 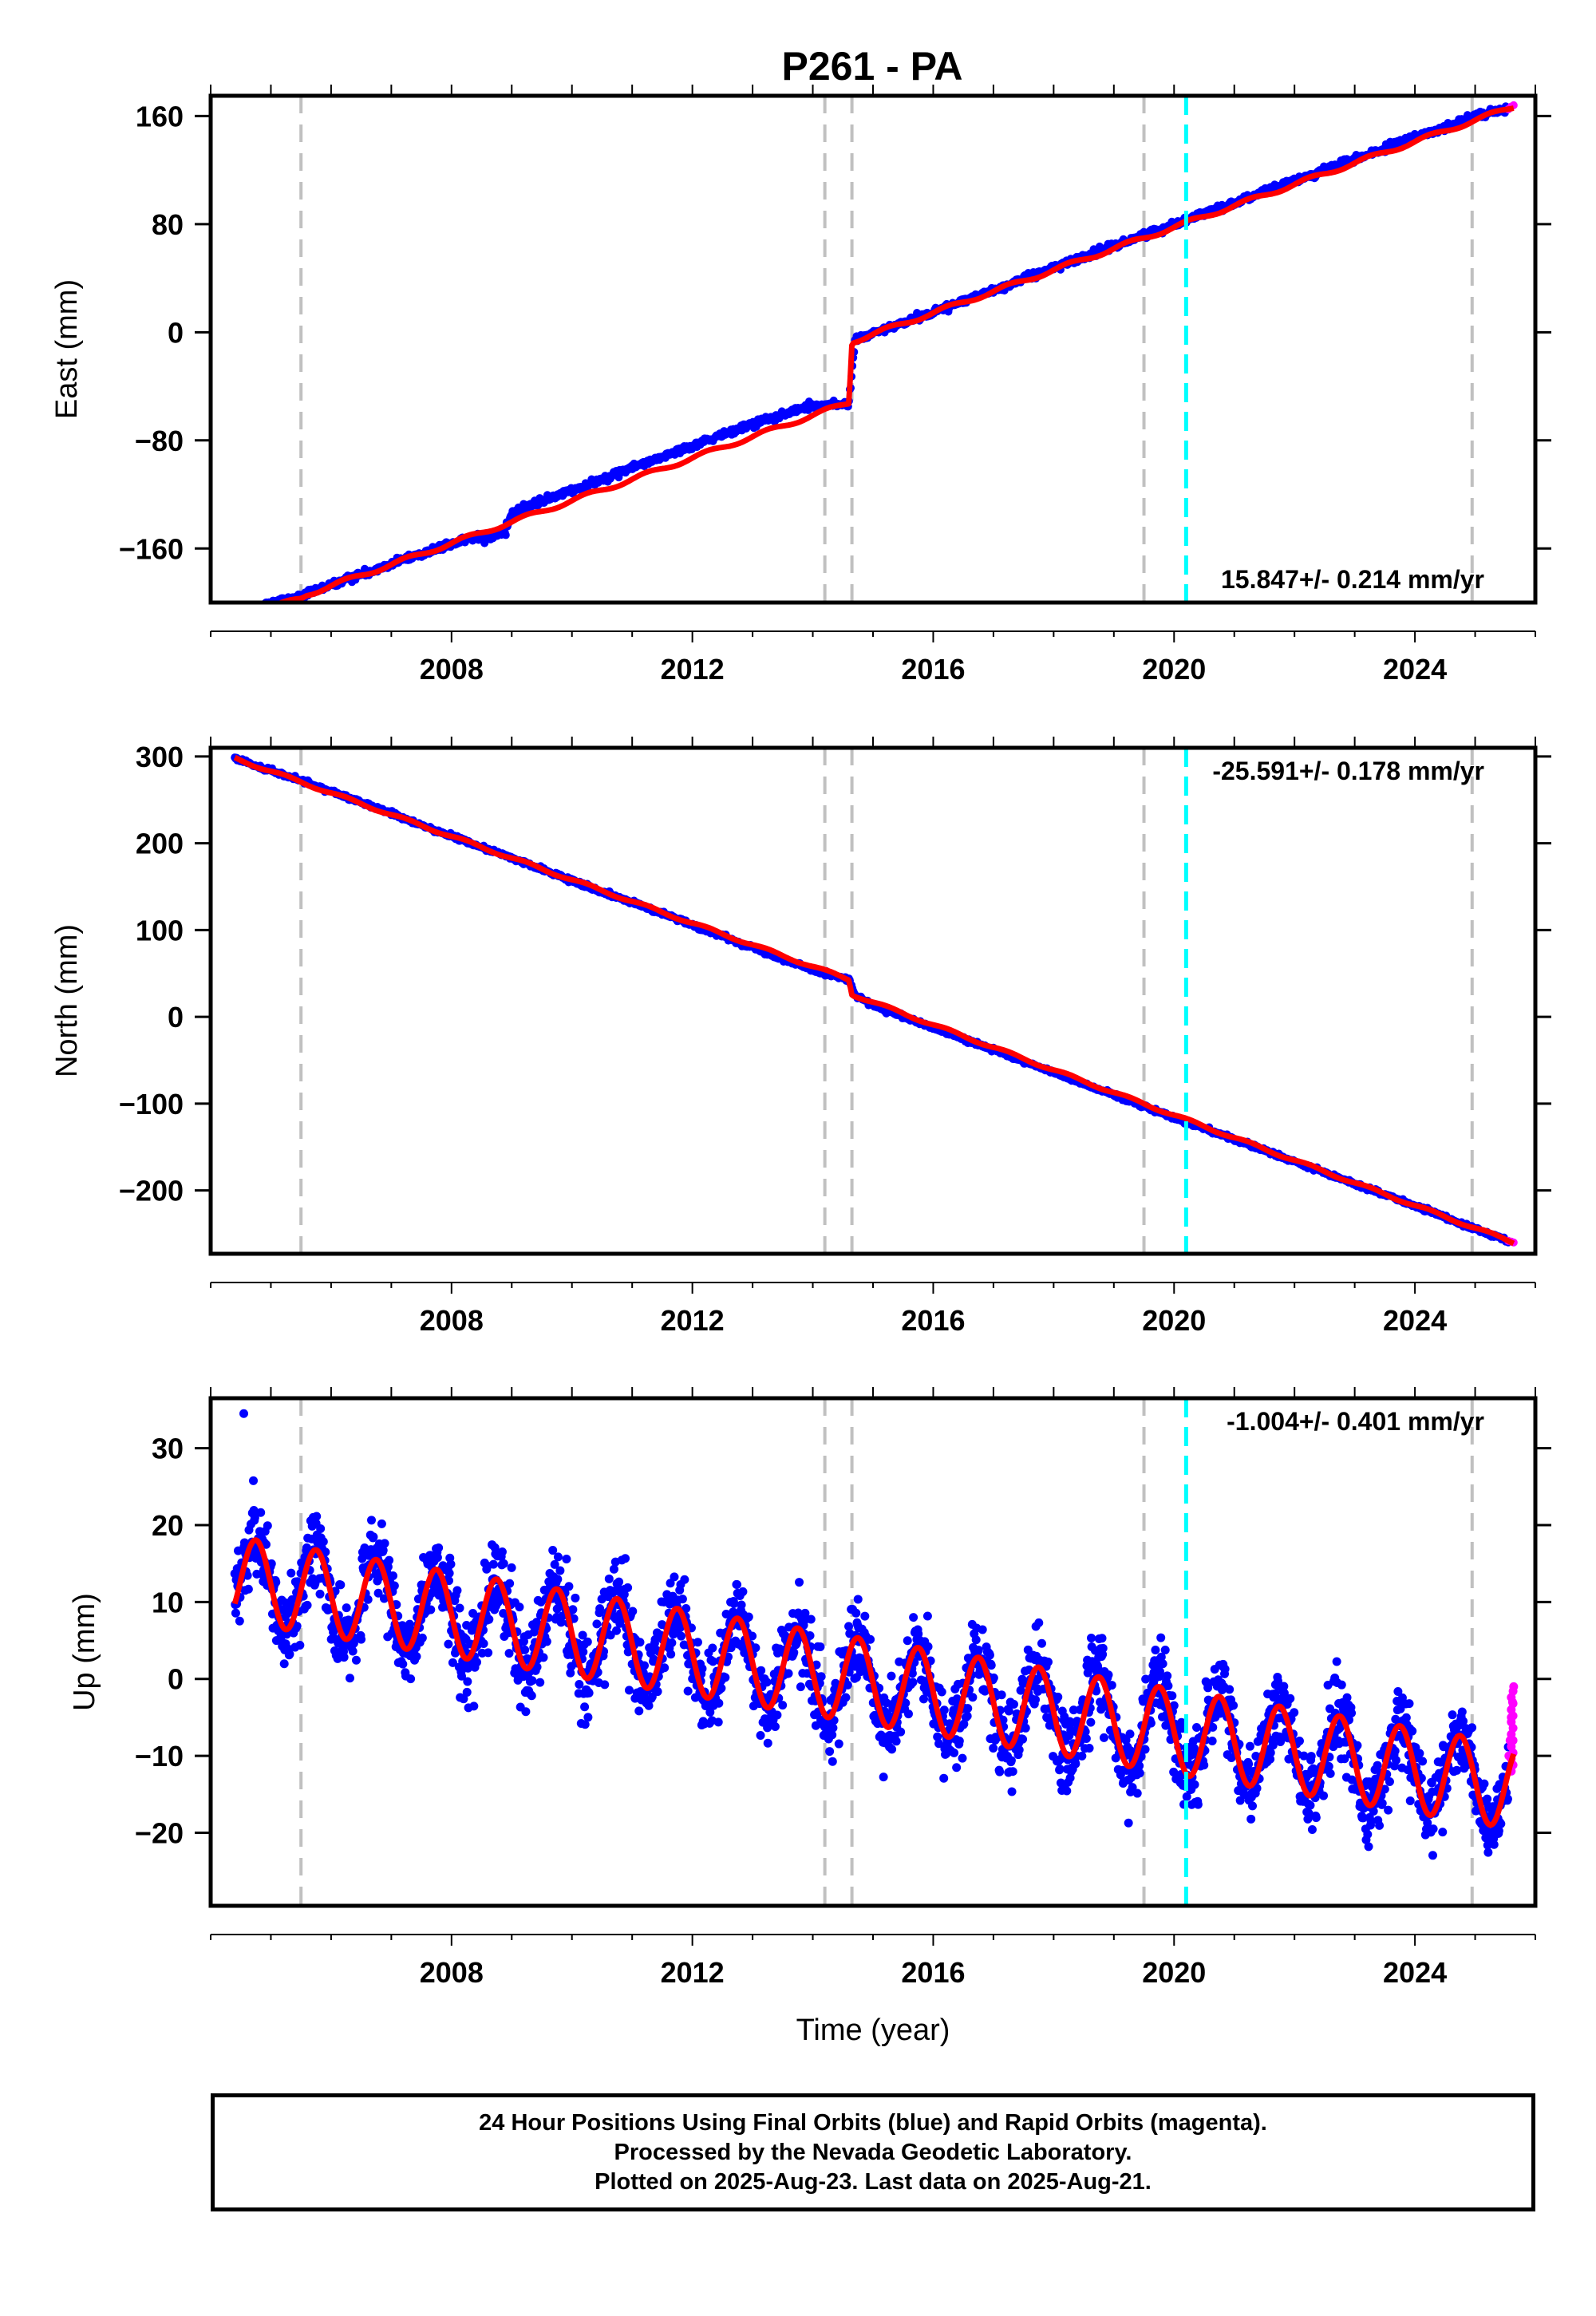 What do you see at coordinates (1174, 1320) in the screenshot?
I see `north-x-tick-label: 2020` at bounding box center [1174, 1320].